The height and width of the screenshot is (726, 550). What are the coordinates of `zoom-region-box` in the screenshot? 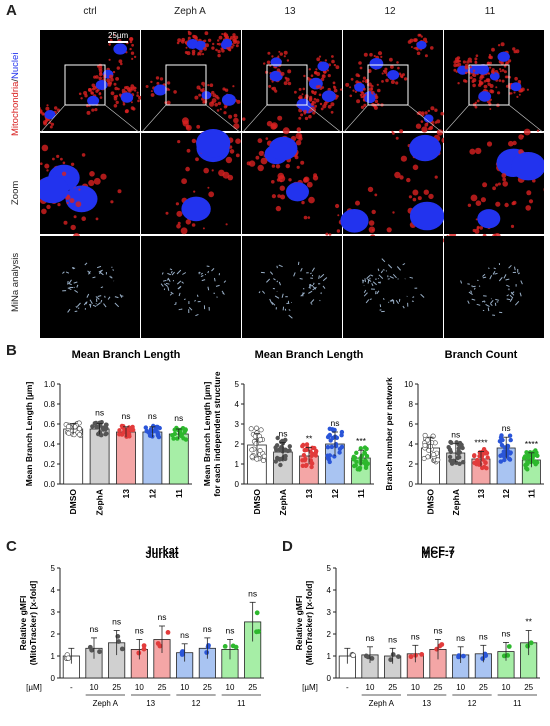 It's located at (287, 85).